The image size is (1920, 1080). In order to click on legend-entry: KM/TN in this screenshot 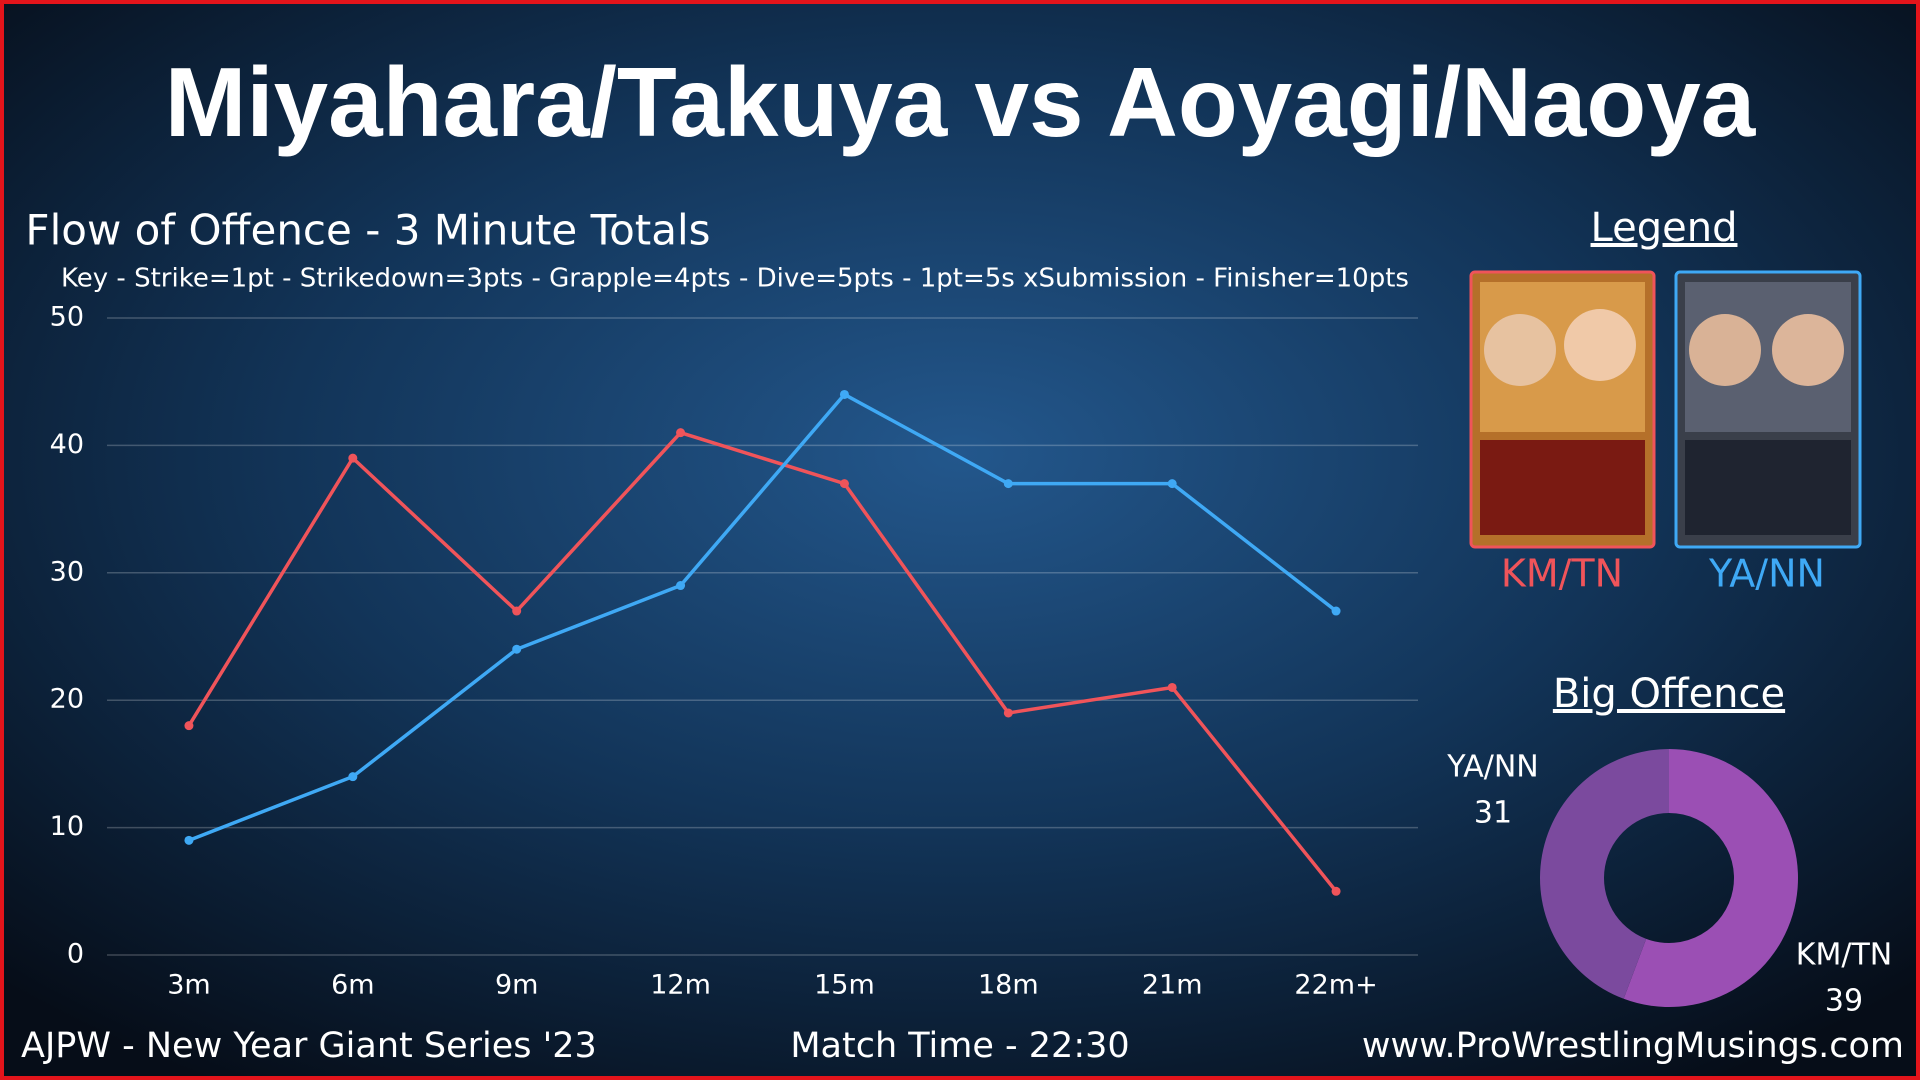, I will do `click(1562, 574)`.